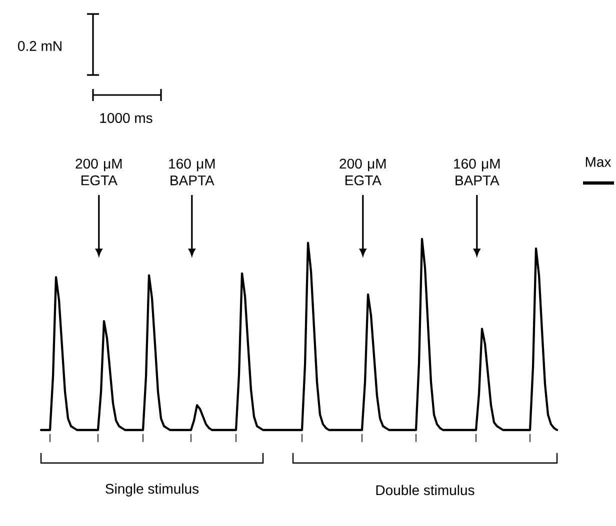 Image resolution: width=616 pixels, height=526 pixels. I want to click on text: Single stimulus, so click(152, 490).